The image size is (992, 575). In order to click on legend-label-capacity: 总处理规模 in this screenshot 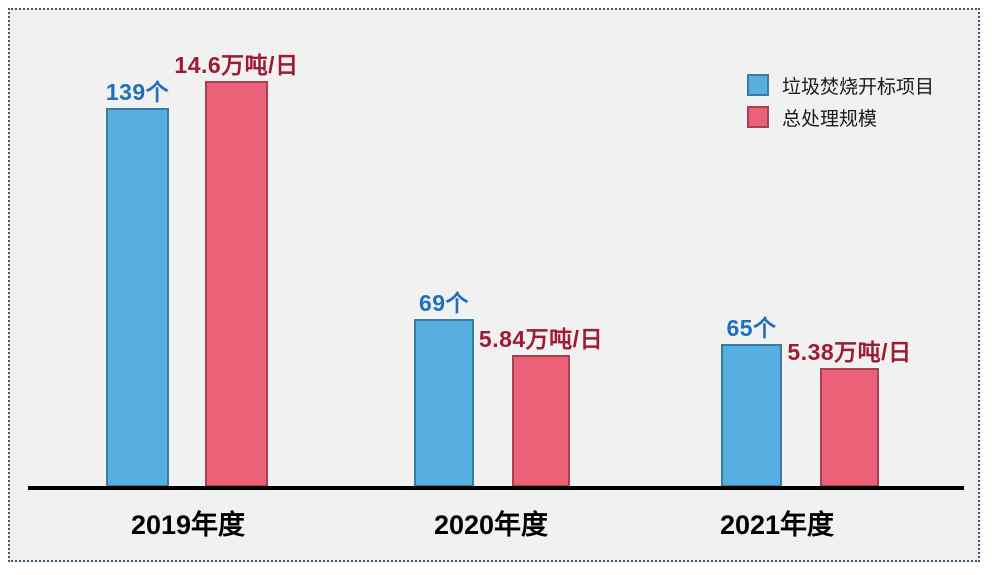, I will do `click(830, 119)`.